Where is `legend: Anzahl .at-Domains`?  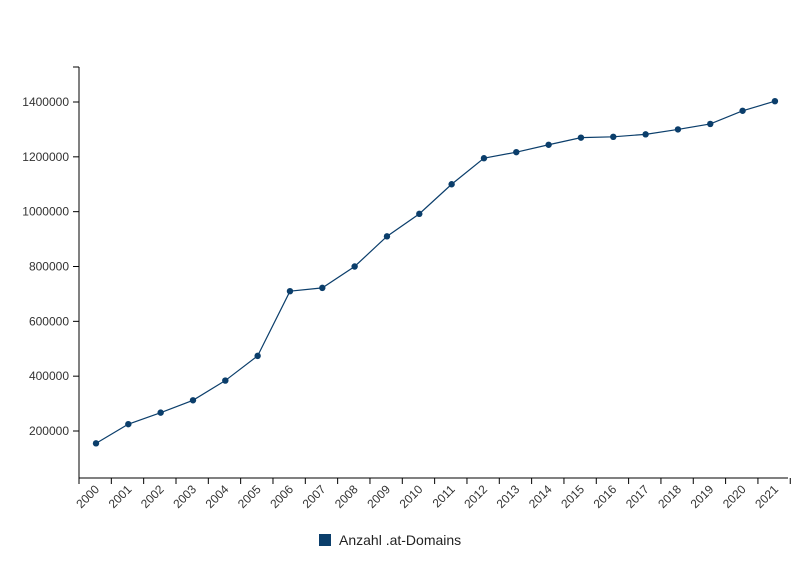 legend: Anzahl .at-Domains is located at coordinates (390, 540).